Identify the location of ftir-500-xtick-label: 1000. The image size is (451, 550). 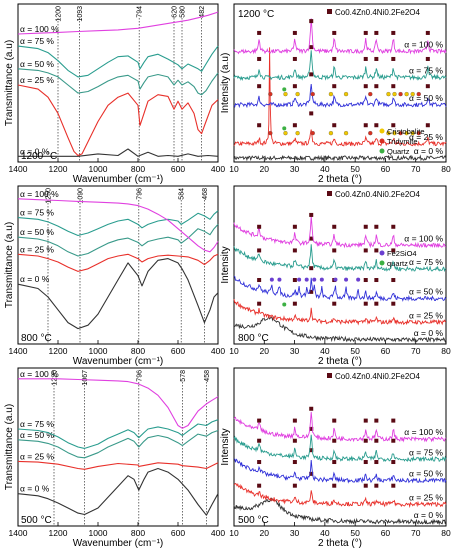
(98, 533).